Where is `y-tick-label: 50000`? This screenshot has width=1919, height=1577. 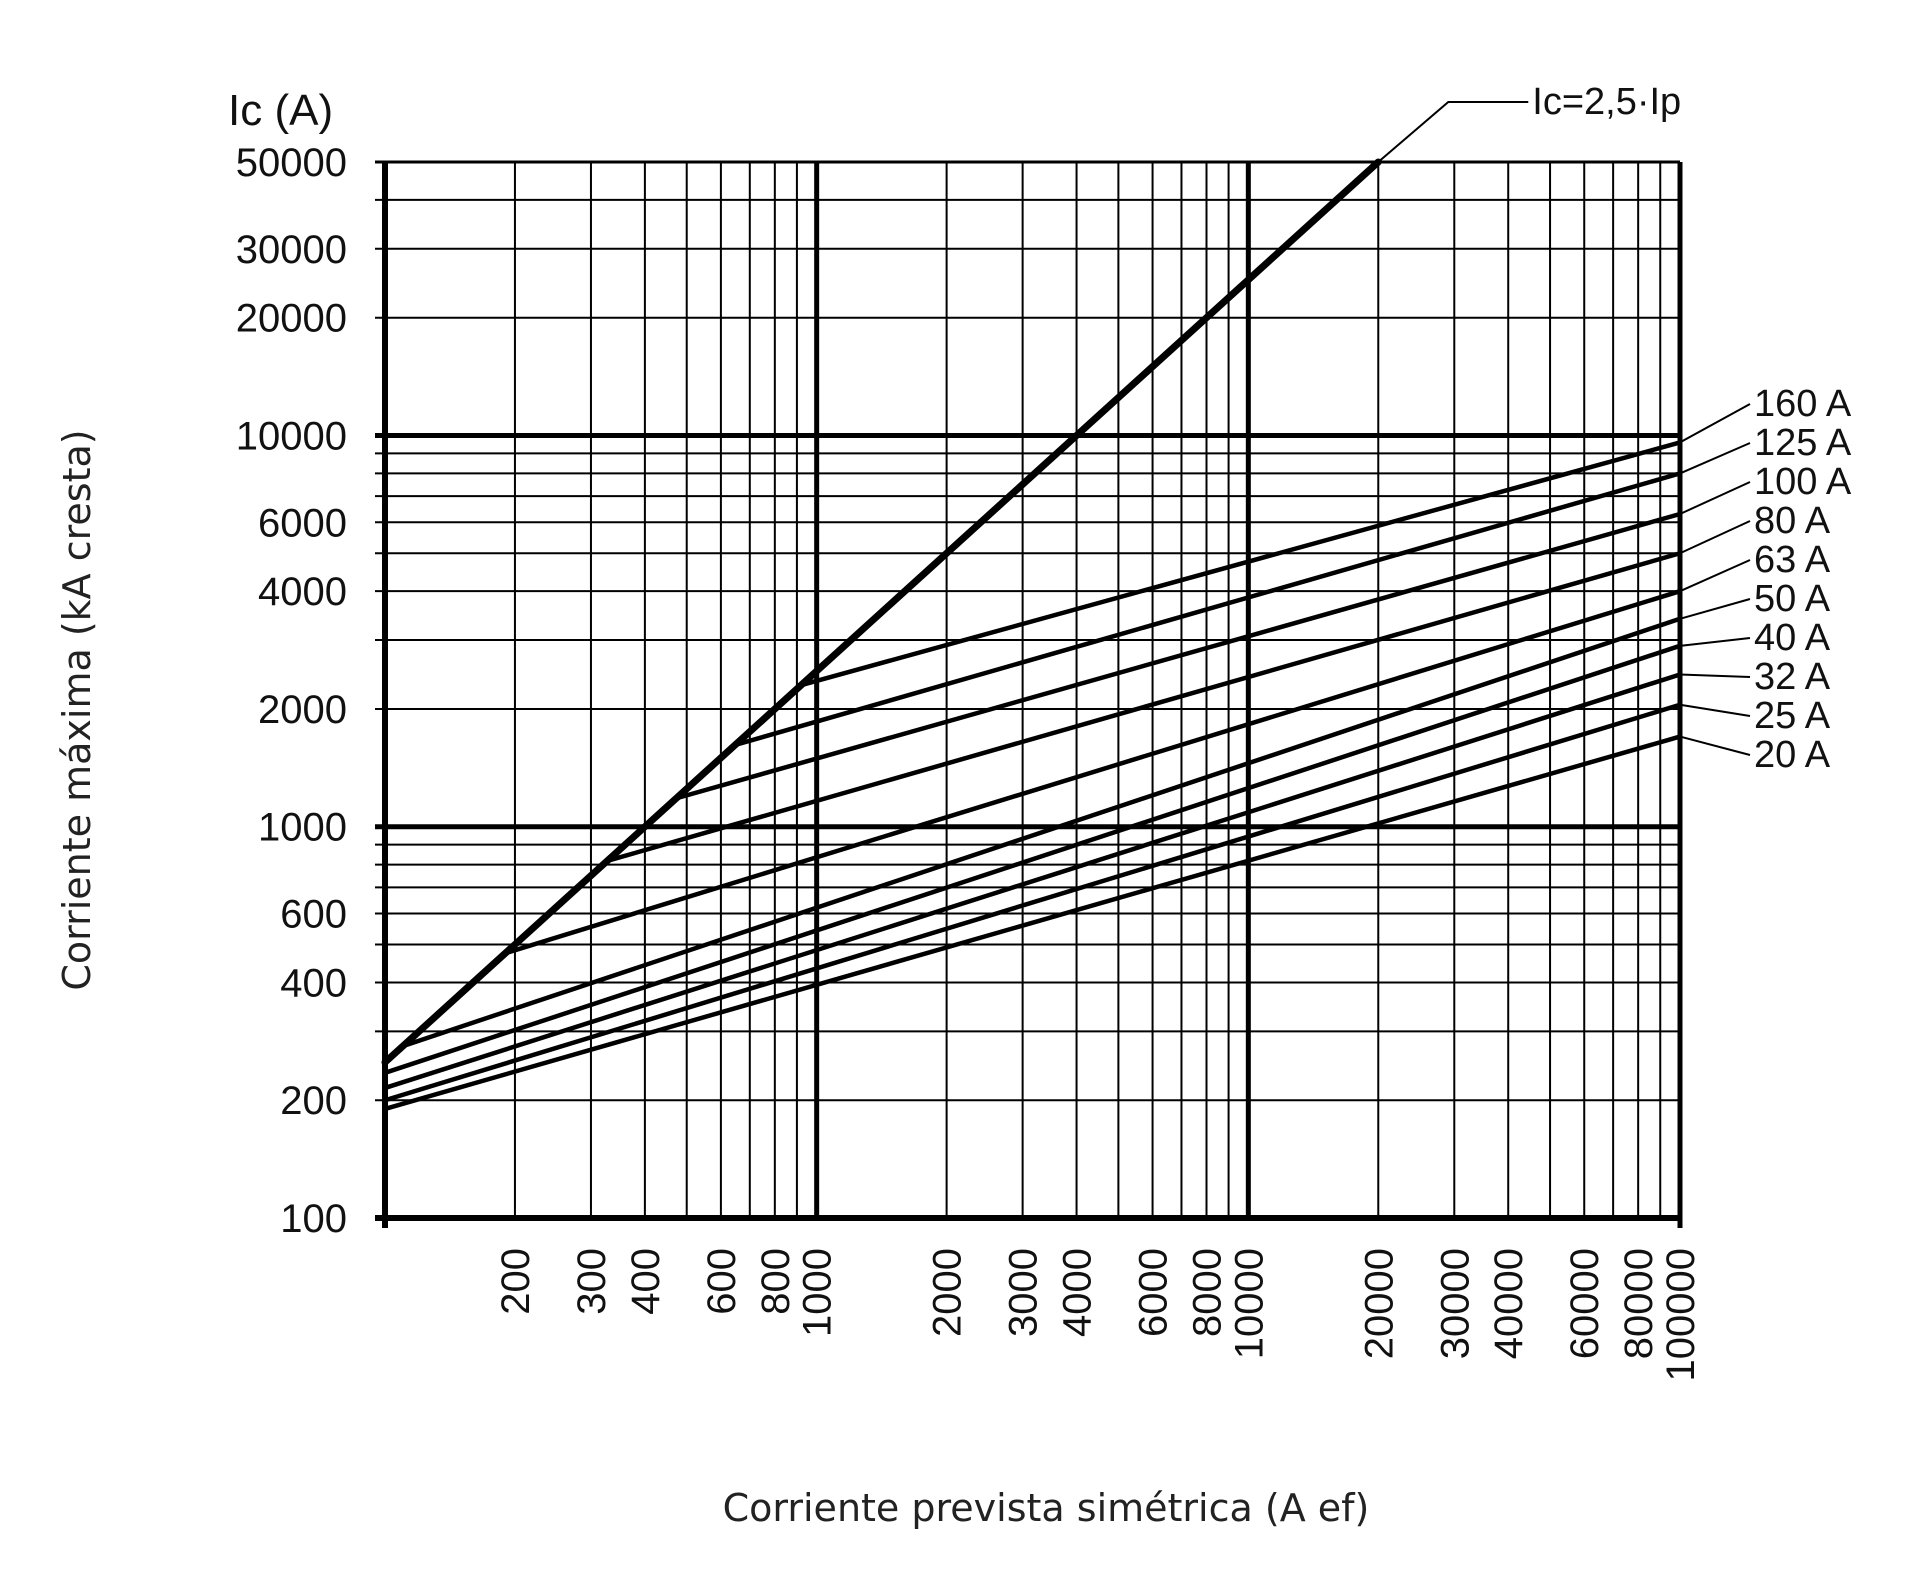 y-tick-label: 50000 is located at coordinates (291, 163).